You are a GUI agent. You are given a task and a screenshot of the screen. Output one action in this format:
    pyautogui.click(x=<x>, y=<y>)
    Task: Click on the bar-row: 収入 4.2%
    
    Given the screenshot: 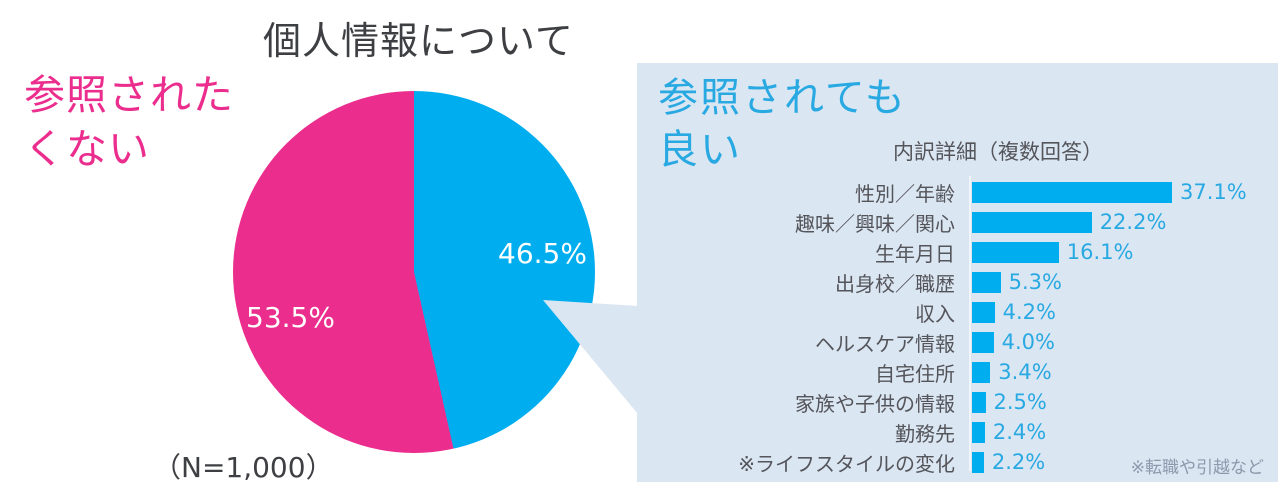 What is the action you would take?
    pyautogui.click(x=957, y=312)
    